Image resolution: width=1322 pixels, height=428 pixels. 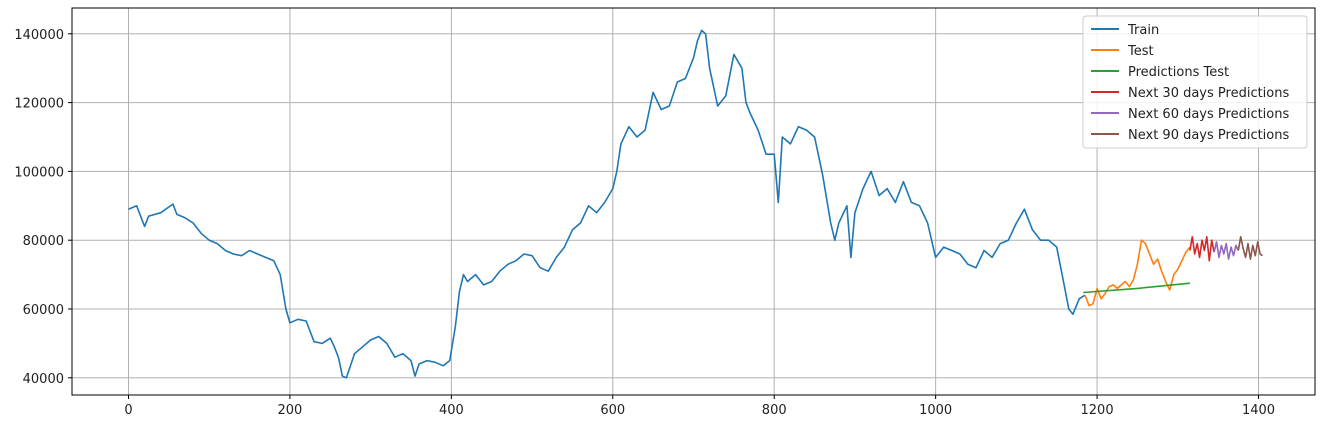 I want to click on legend-label: Test, so click(x=1140, y=51).